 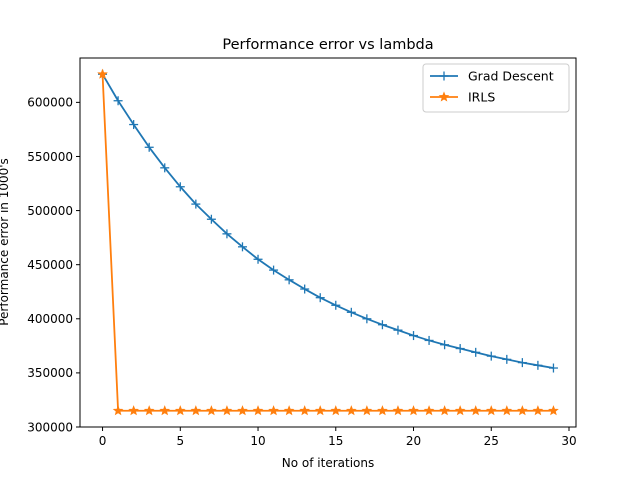 What do you see at coordinates (180, 441) in the screenshot?
I see `x-tick-label: 5` at bounding box center [180, 441].